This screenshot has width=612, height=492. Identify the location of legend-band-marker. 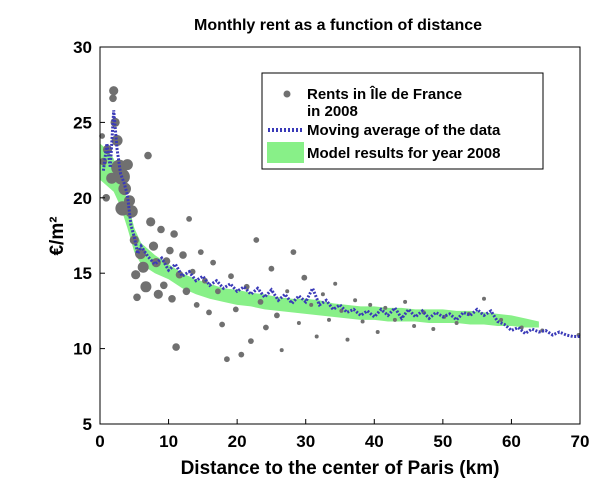
(285, 152).